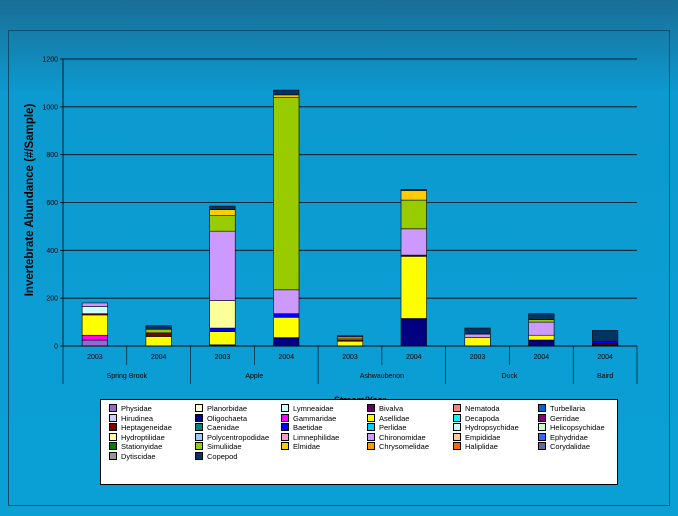 The height and width of the screenshot is (516, 678). What do you see at coordinates (391, 408) in the screenshot?
I see `legend-label: Bivalva` at bounding box center [391, 408].